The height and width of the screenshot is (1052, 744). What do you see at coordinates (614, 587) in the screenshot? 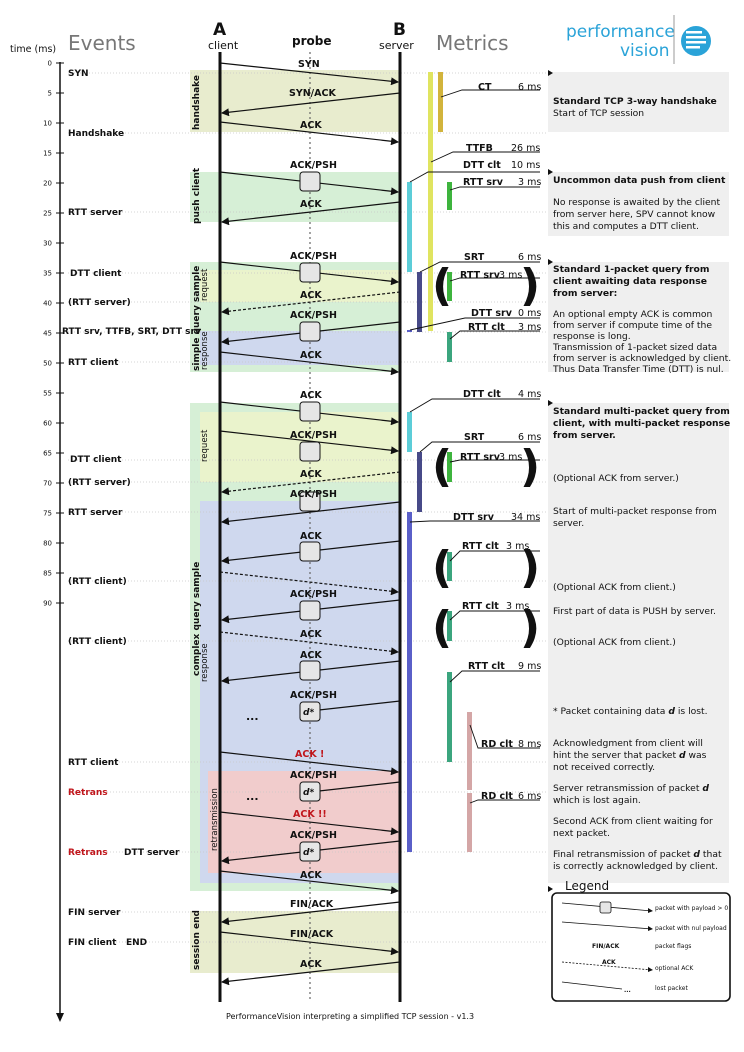
I see `note-optional-client-1: (Optional ACK from client.)` at bounding box center [614, 587].